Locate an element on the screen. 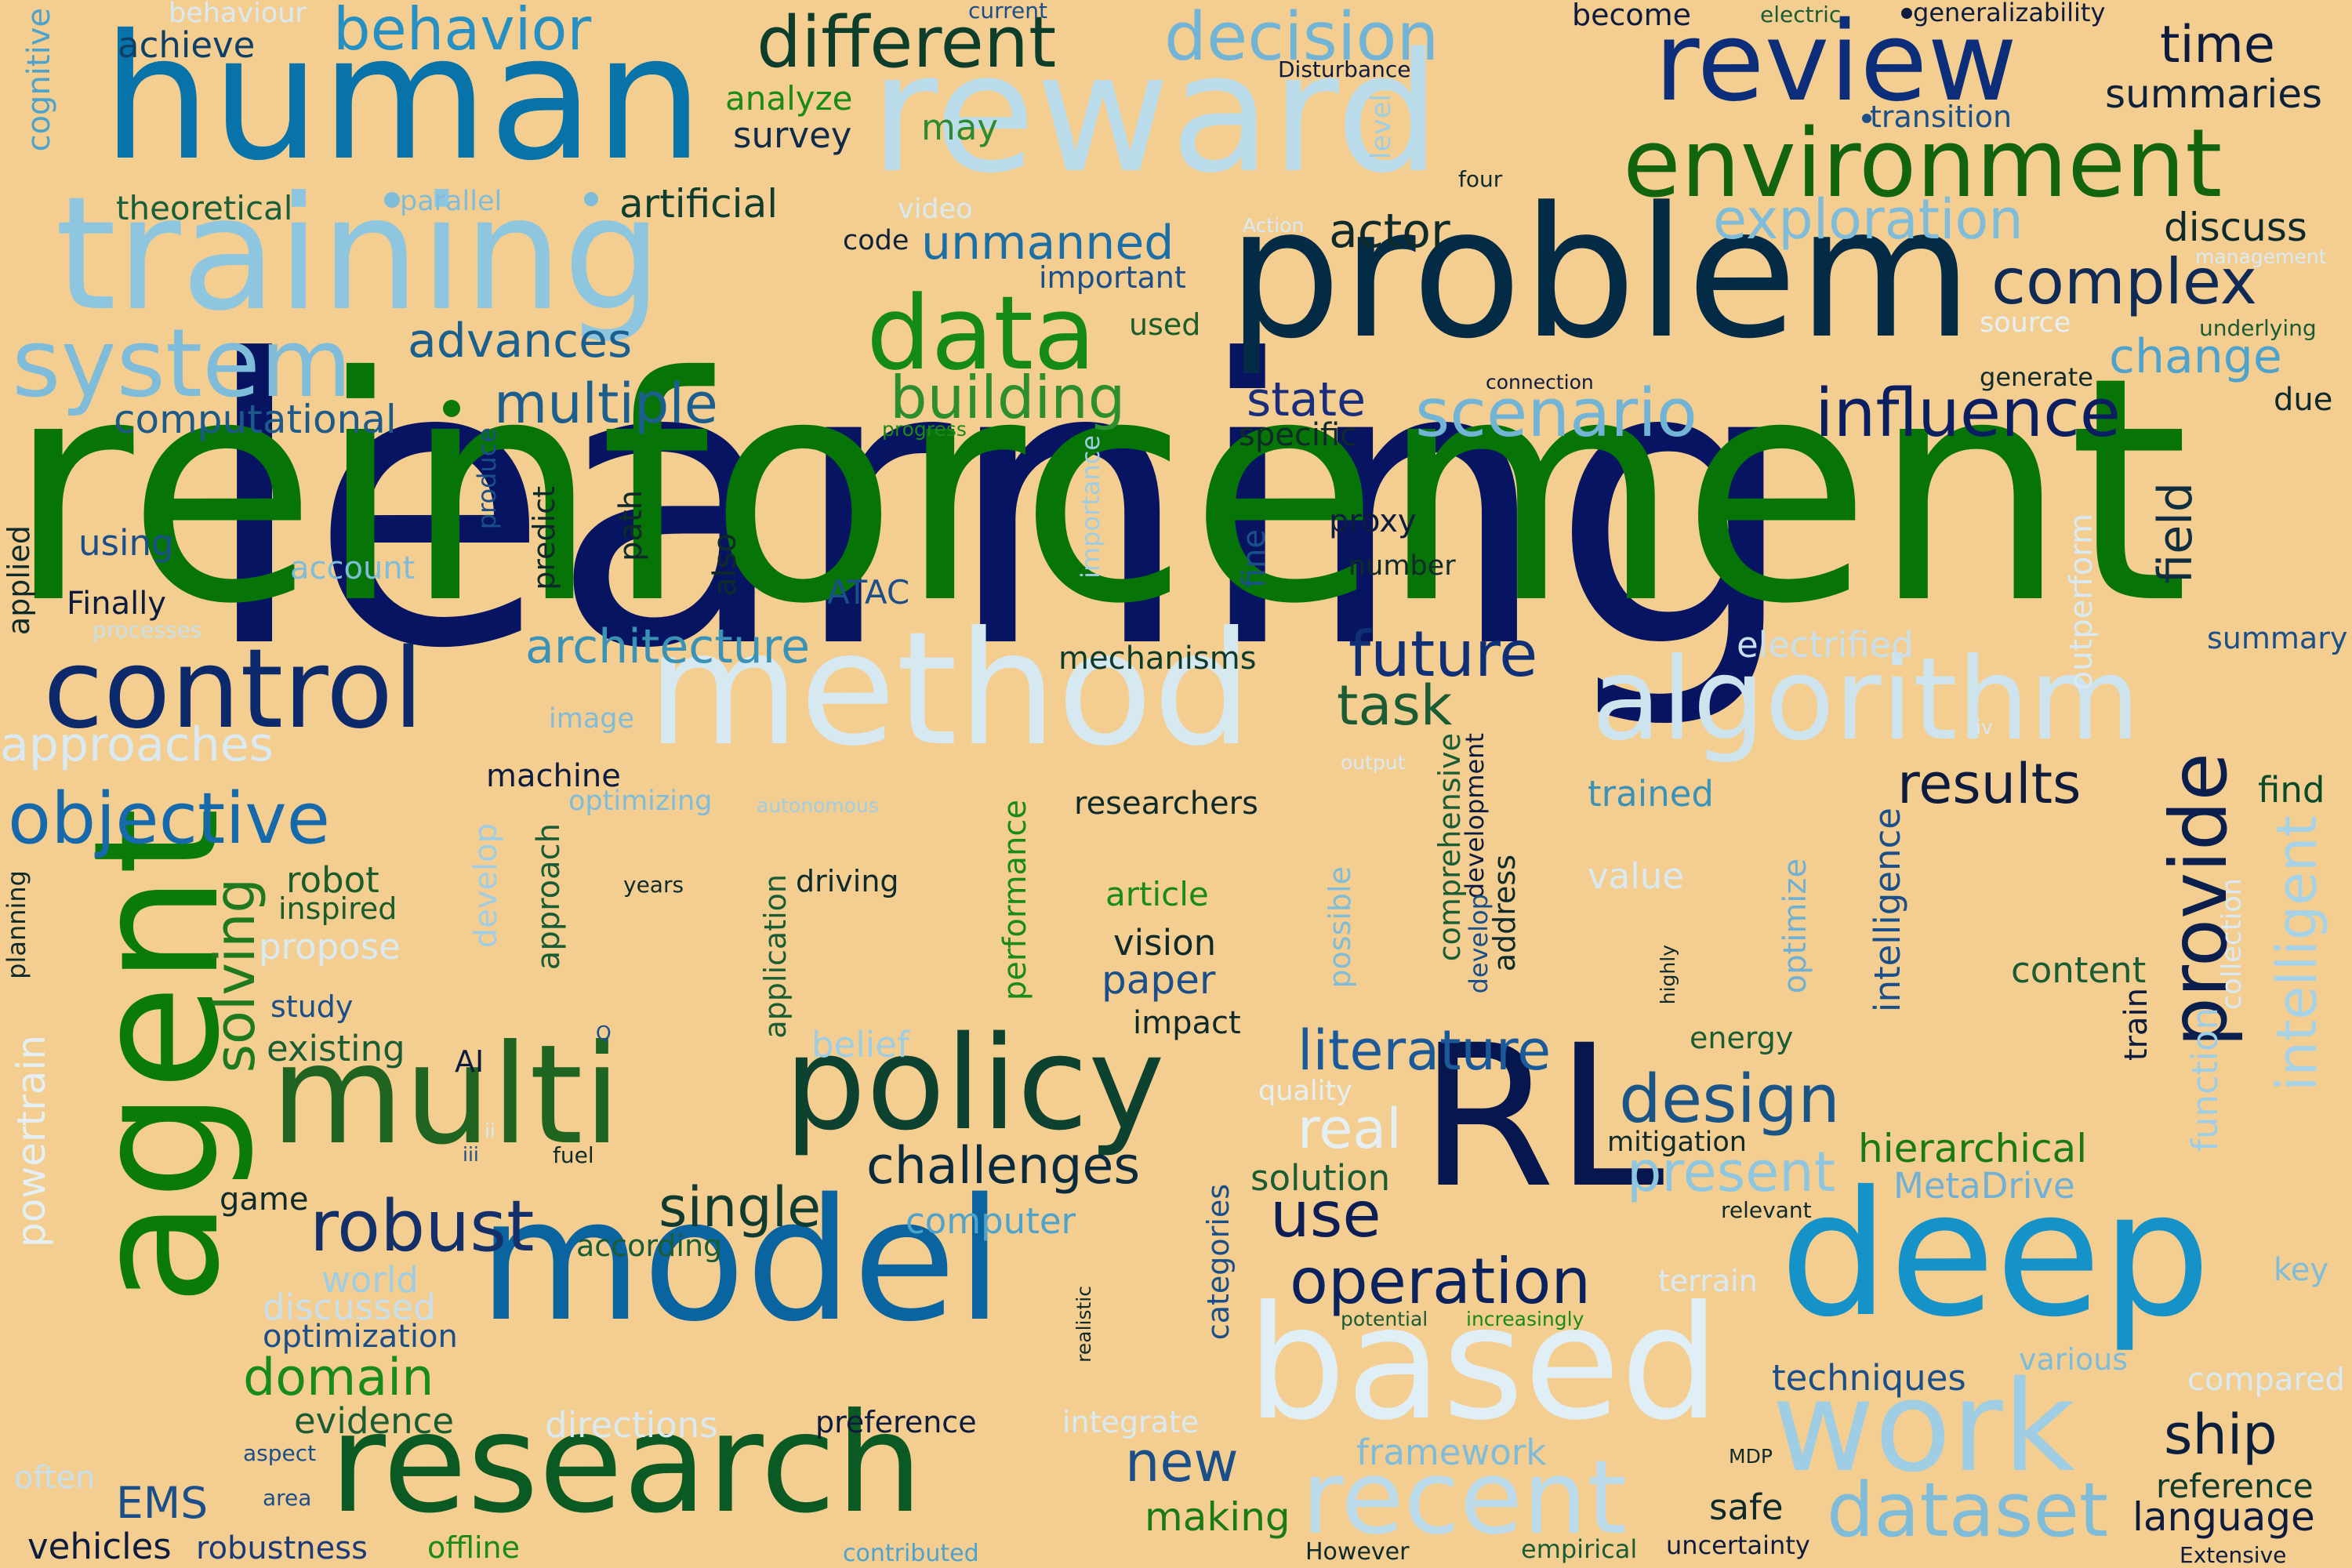 The width and height of the screenshot is (2352, 1568). word-outperform: outperform is located at coordinates (2081, 602).